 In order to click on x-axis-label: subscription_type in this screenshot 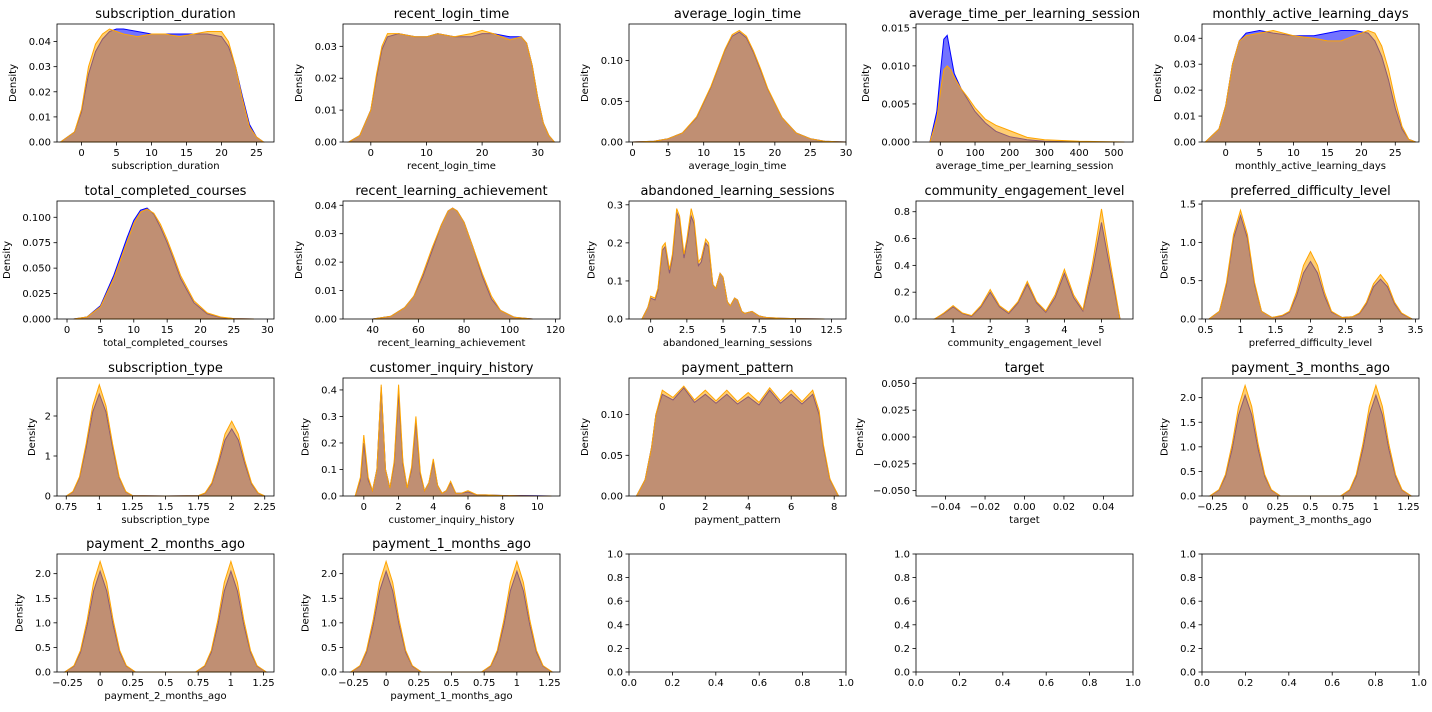, I will do `click(165, 520)`.